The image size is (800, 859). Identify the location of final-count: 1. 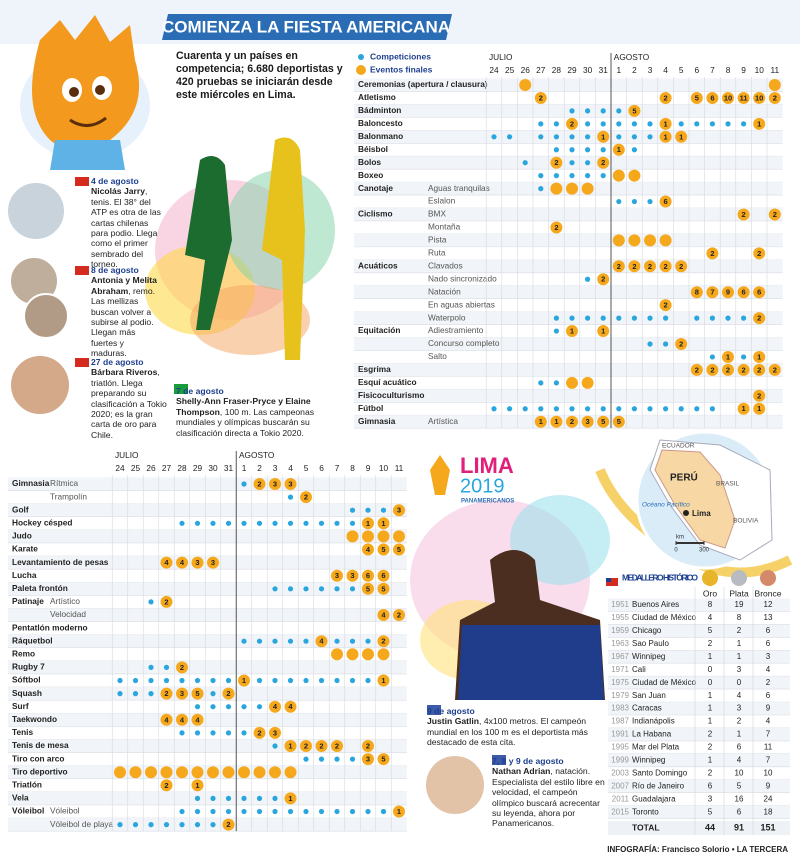
(759, 123).